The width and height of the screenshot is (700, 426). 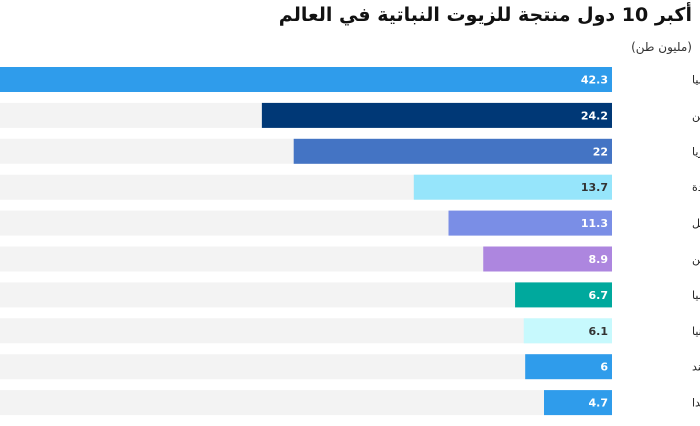 What do you see at coordinates (696, 151) in the screenshot?
I see `category-label: ماليزيا` at bounding box center [696, 151].